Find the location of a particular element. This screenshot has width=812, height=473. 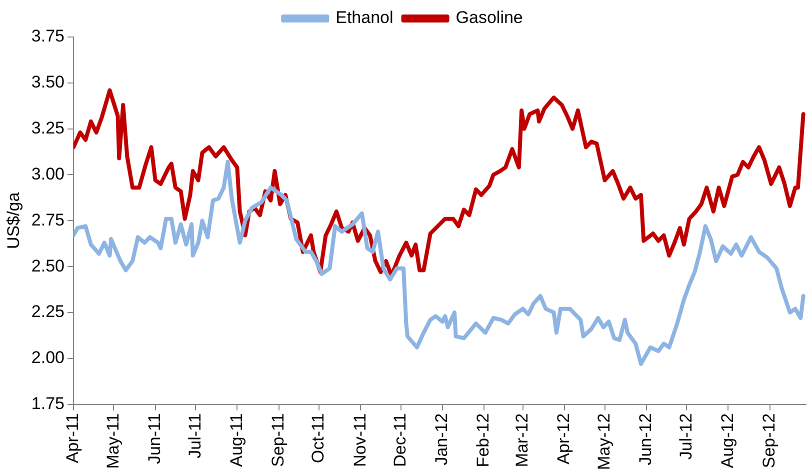

y-tick-label: 2.25 is located at coordinates (47, 312).